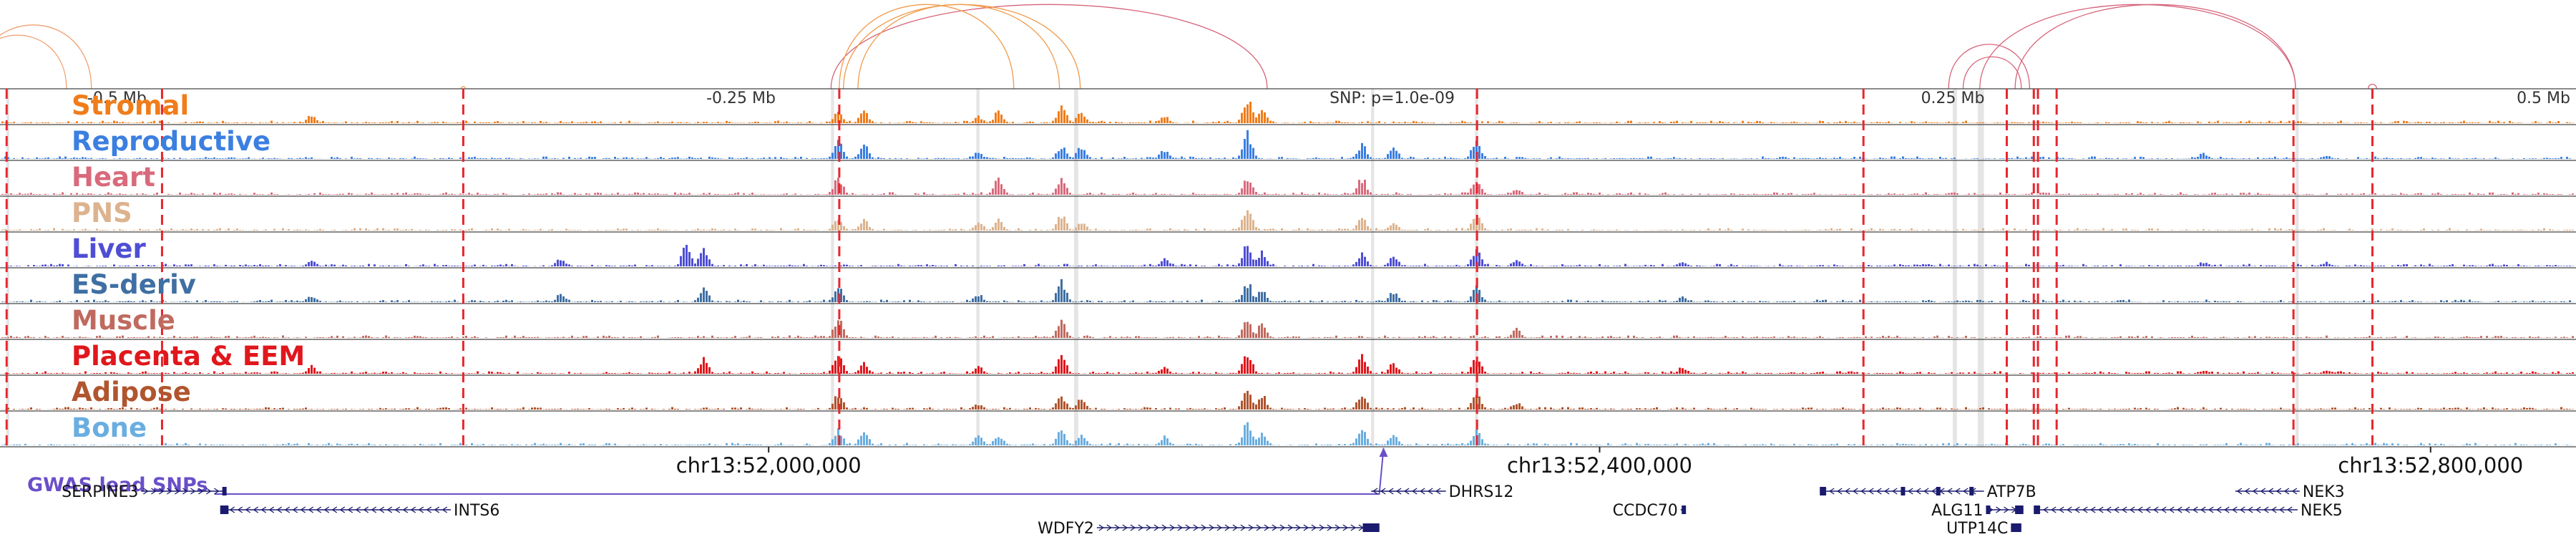  I want to click on gene-name: ATP7B, so click(2011, 492).